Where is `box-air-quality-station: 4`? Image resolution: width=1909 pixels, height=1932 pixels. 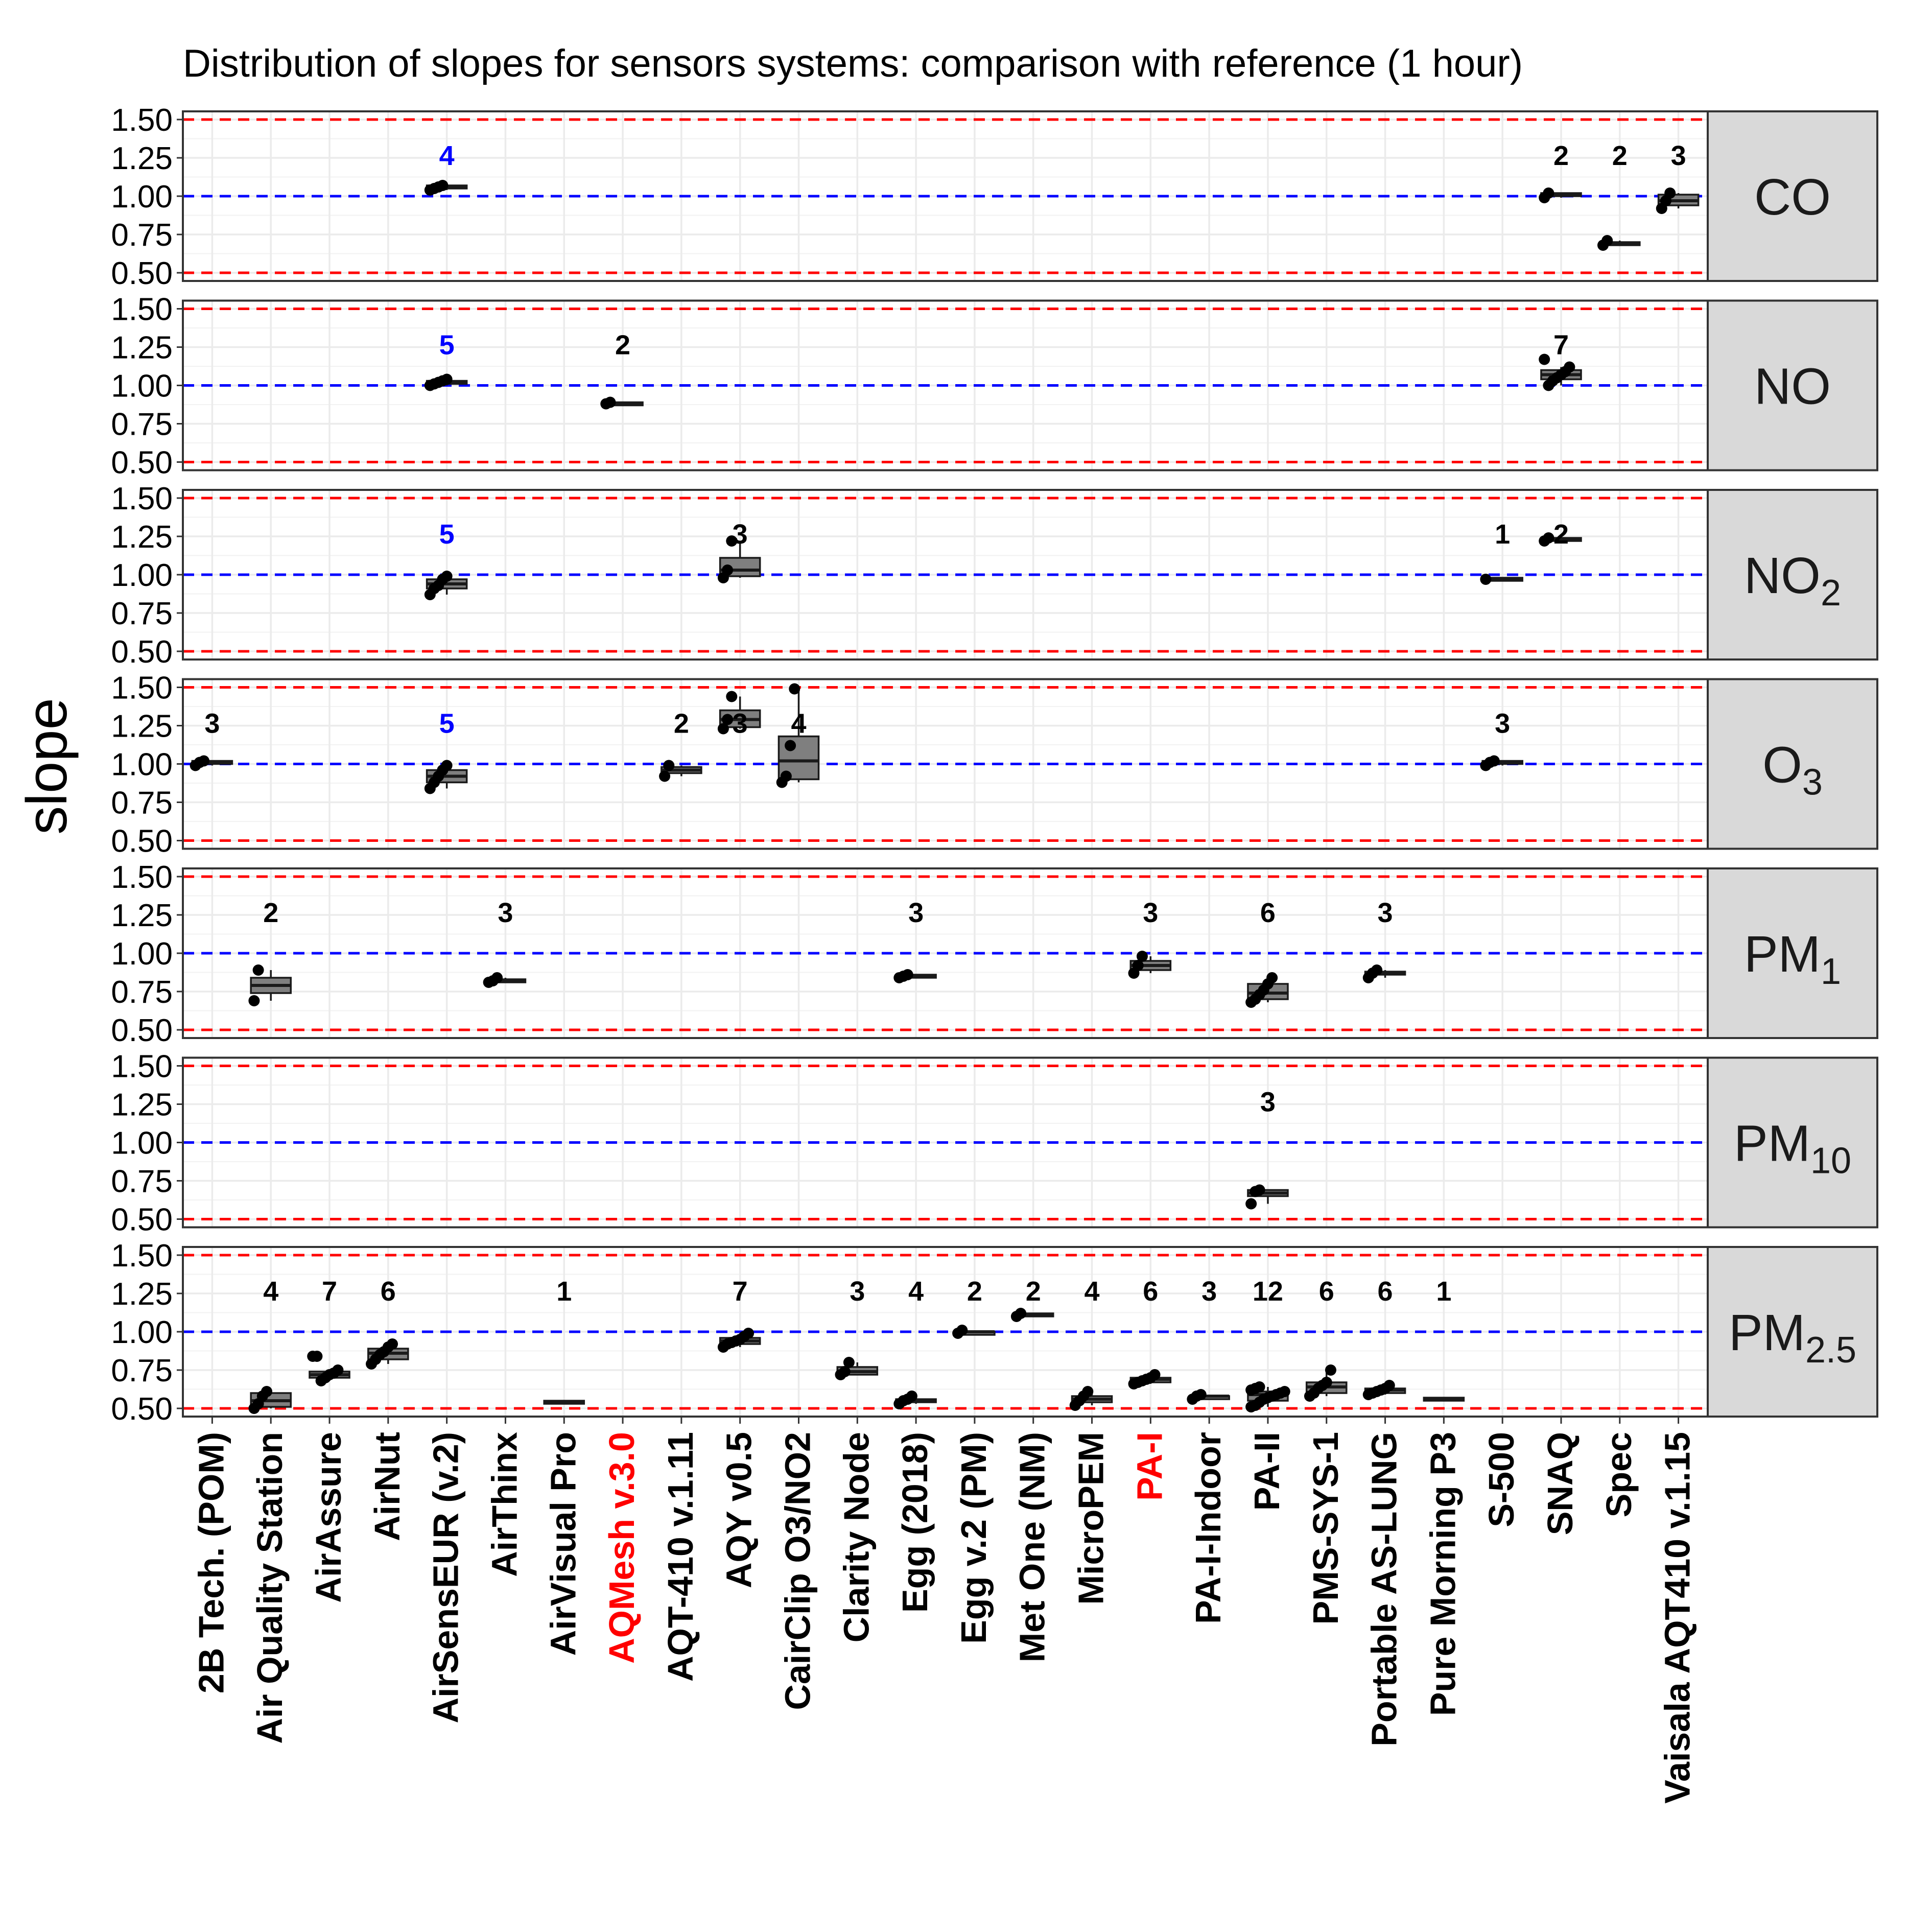 box-air-quality-station: 4 is located at coordinates (270, 1345).